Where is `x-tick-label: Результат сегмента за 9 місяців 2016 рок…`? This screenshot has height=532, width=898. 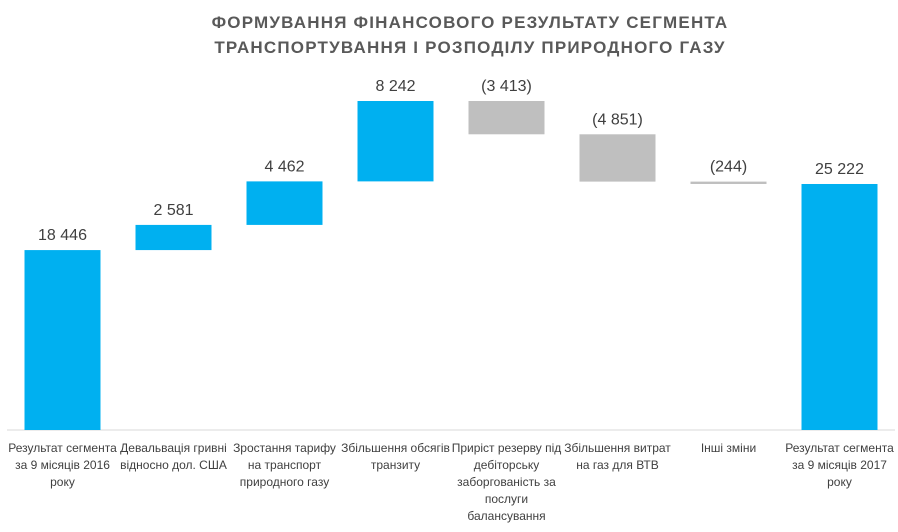 x-tick-label: Результат сегмента за 9 місяців 2016 рок… is located at coordinates (62, 465).